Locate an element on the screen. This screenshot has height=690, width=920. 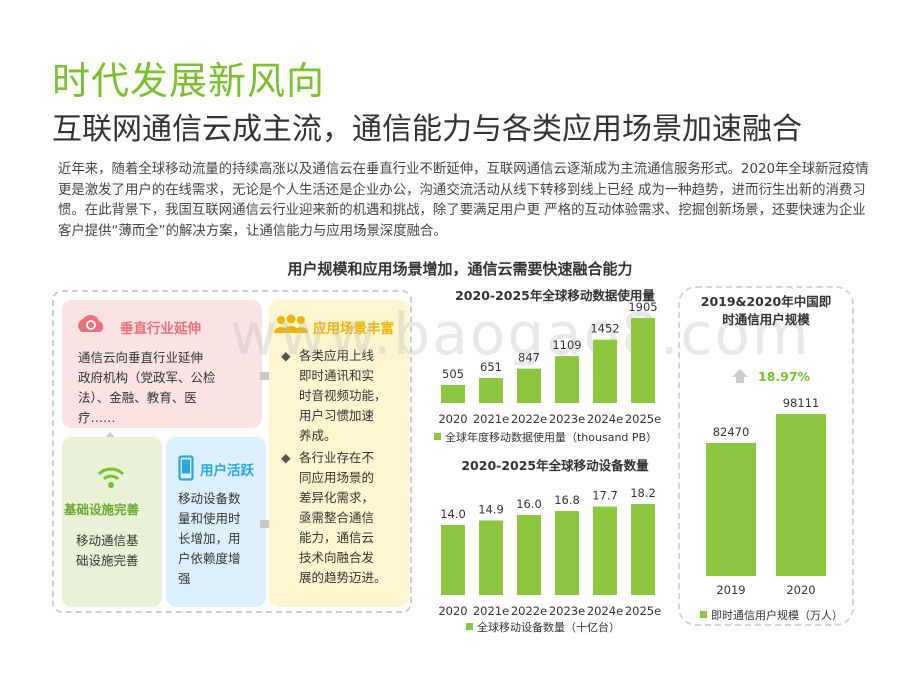
user-activity-box: 用户活跃 移动设备数 量和使用时 长增加，用 户依赖度增 强 is located at coordinates (216, 522).